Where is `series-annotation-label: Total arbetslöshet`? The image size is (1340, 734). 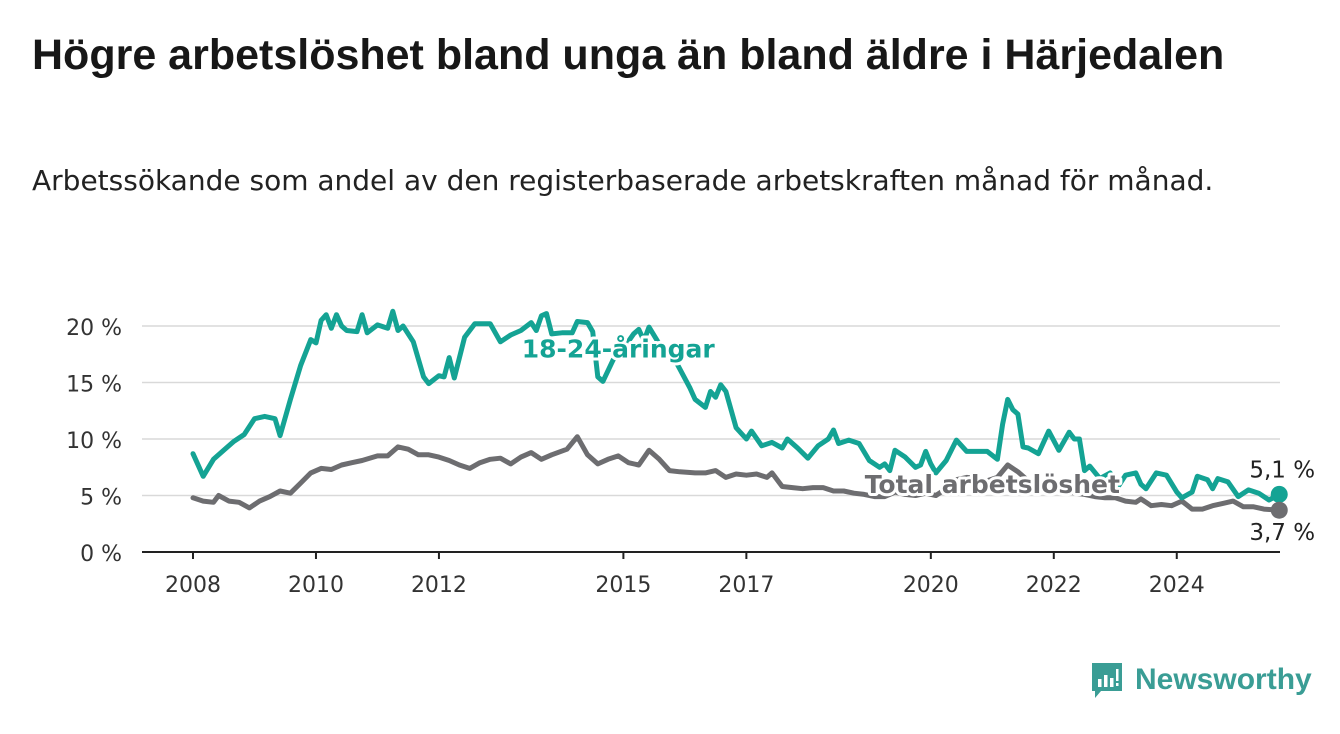
series-annotation-label: Total arbetslöshet is located at coordinates (992, 484).